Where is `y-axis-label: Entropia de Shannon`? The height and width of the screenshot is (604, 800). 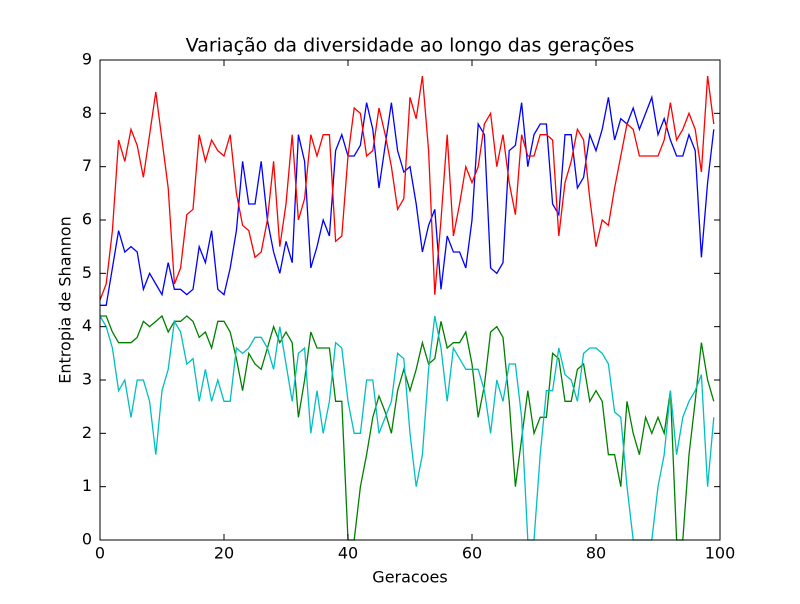 y-axis-label: Entropia de Shannon is located at coordinates (65, 299).